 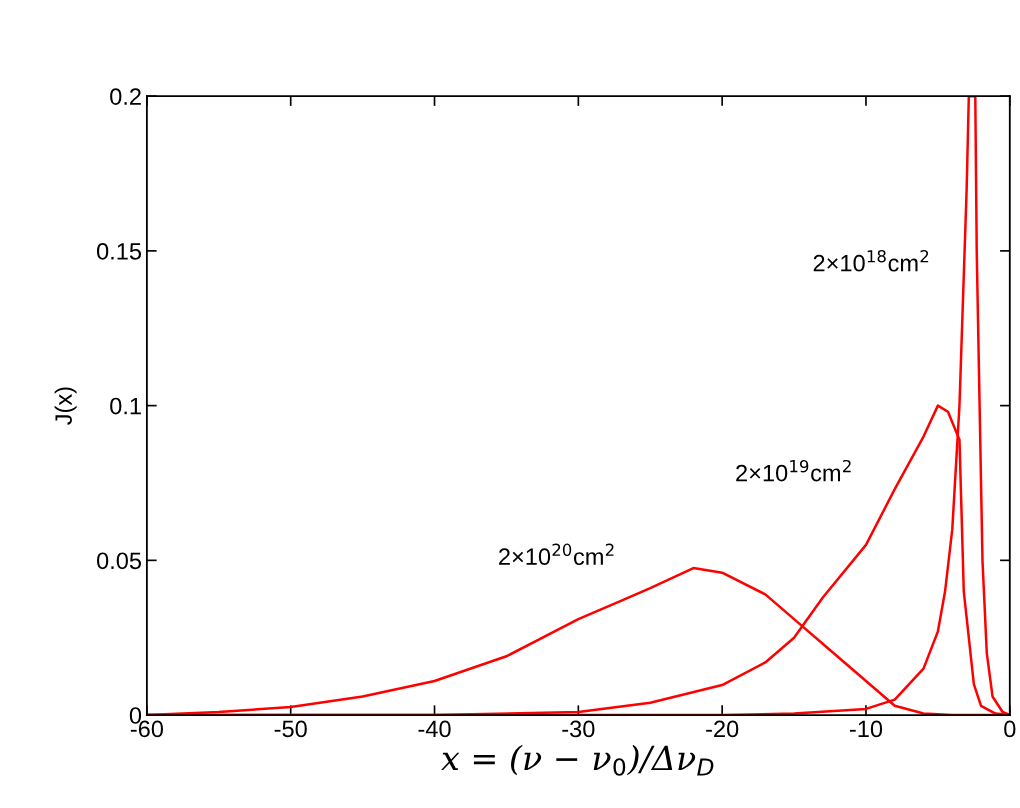 What do you see at coordinates (290, 729) in the screenshot?
I see `x-tick-label: -50` at bounding box center [290, 729].